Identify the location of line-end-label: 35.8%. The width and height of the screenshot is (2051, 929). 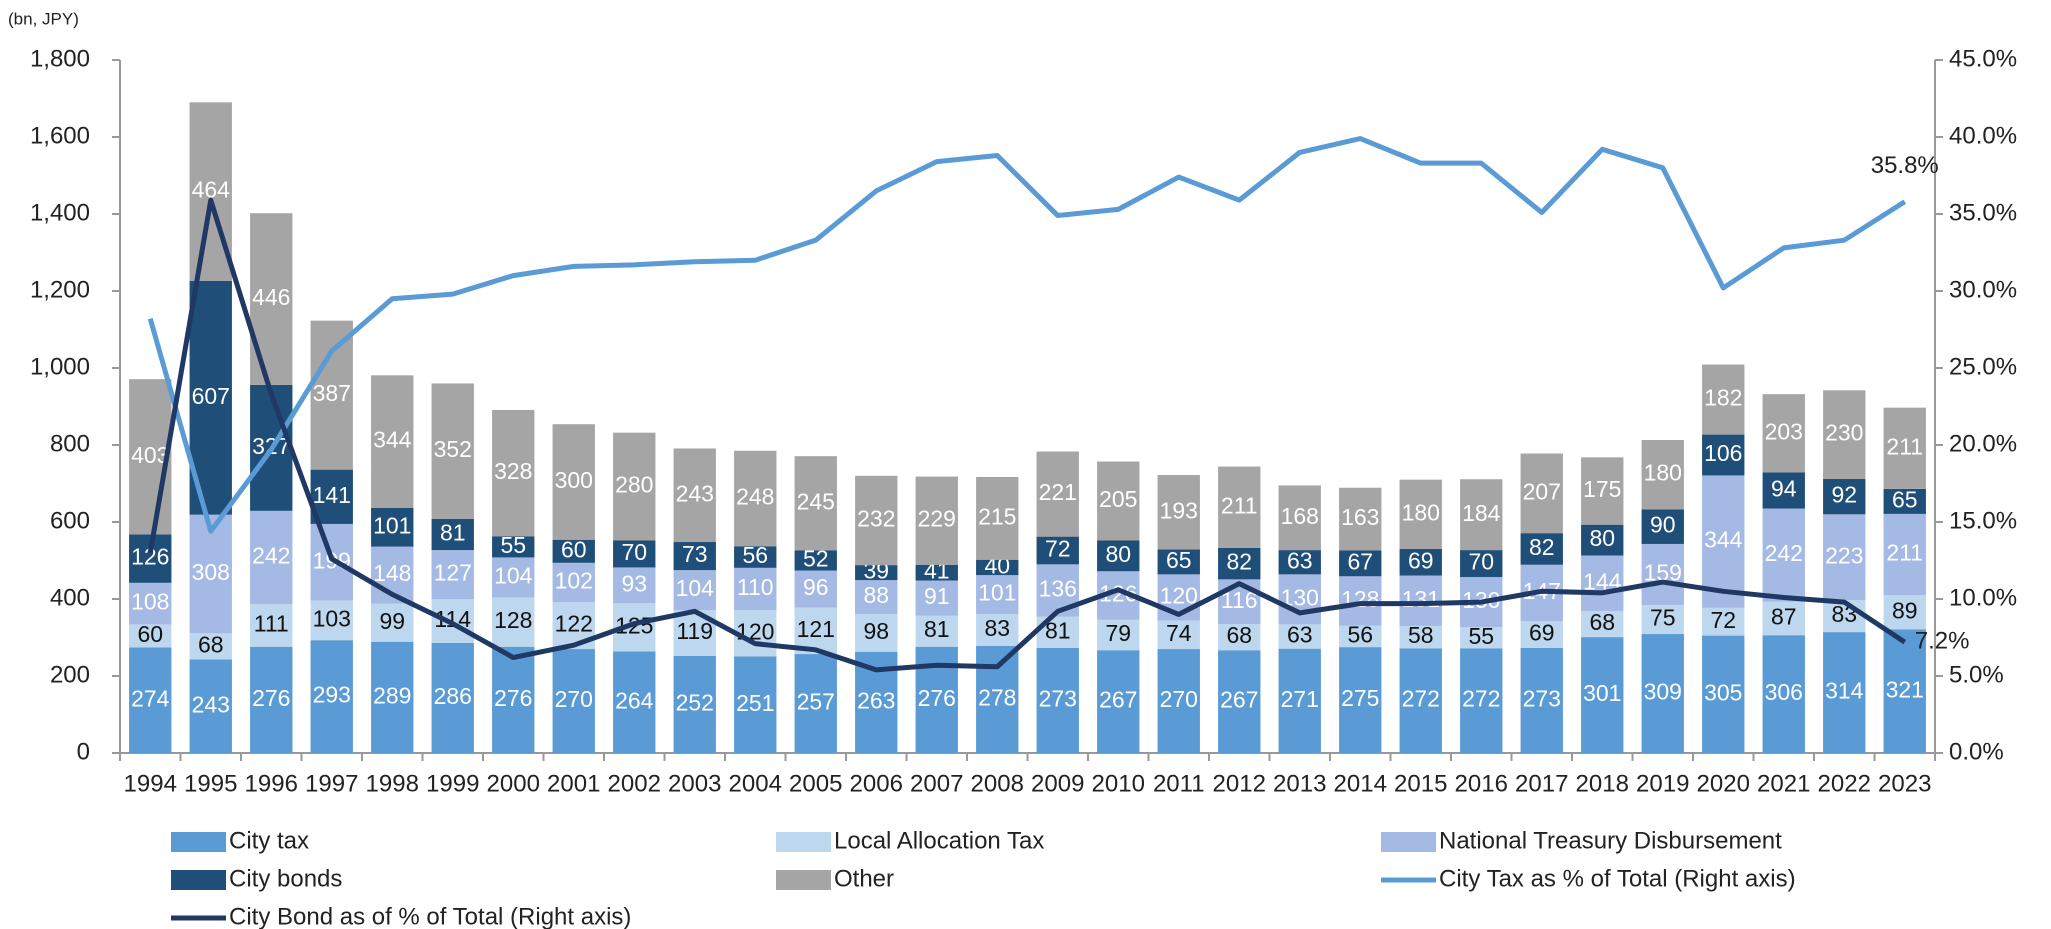
(1905, 165).